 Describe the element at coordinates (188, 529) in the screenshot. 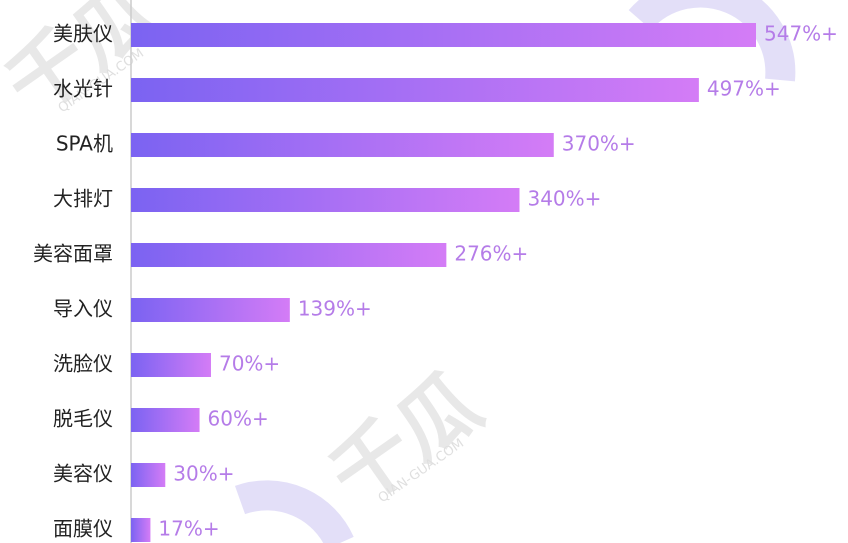

I see `value-label: 17%+` at that location.